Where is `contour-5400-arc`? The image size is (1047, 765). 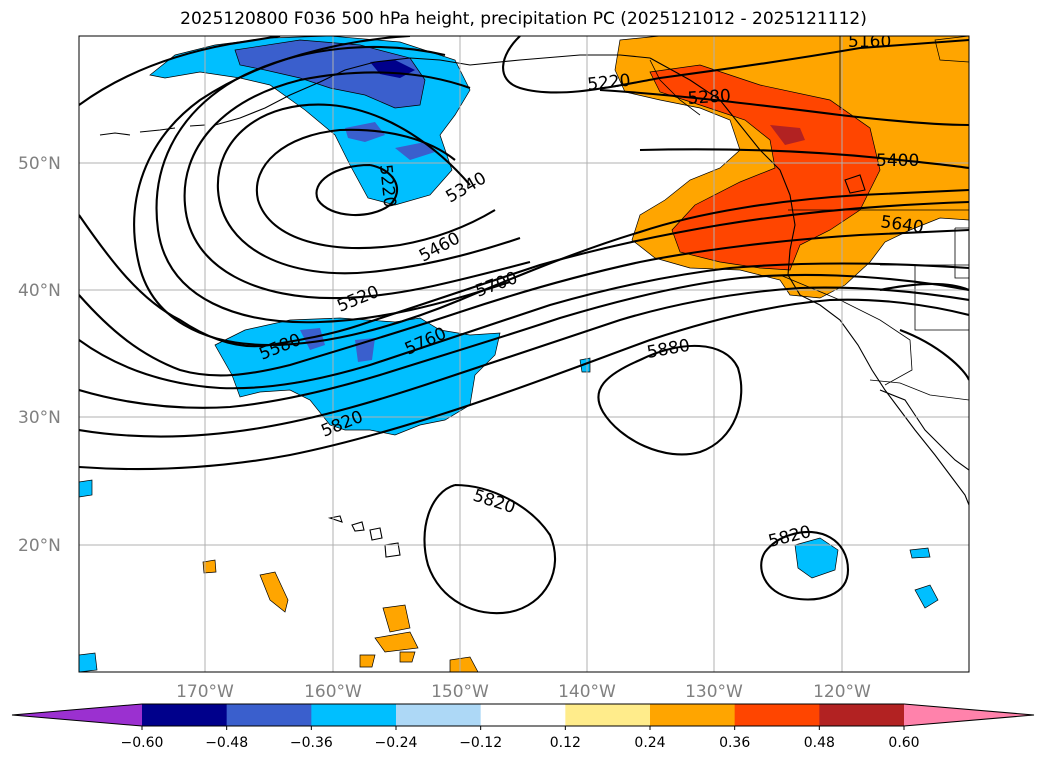
contour-5400-arc is located at coordinates (357, 185).